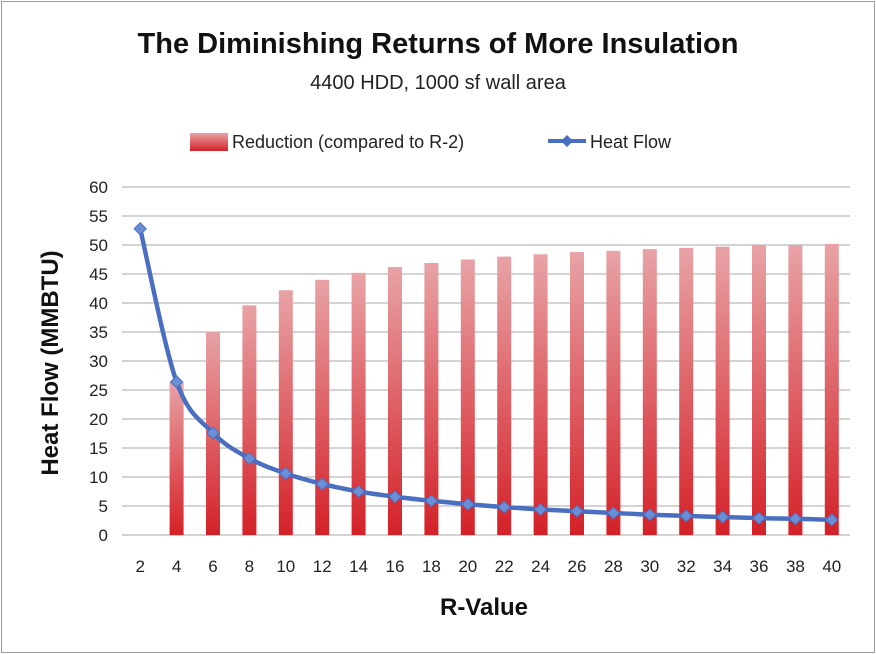 Image resolution: width=876 pixels, height=654 pixels. I want to click on x-tick-label: 12, so click(322, 566).